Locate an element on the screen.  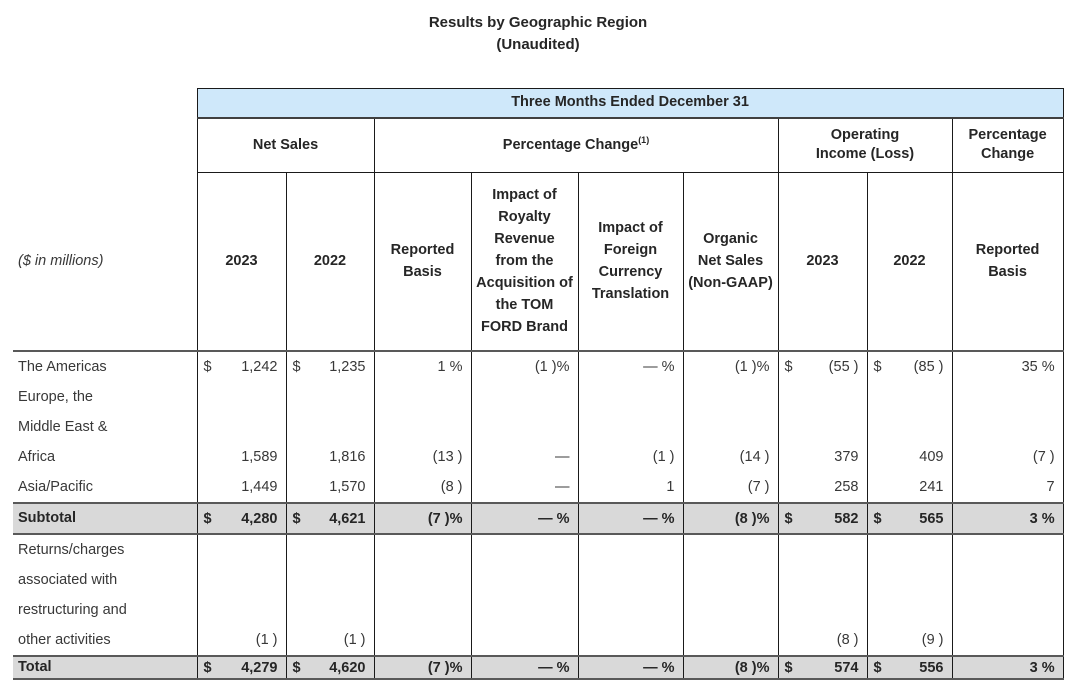
cell-value: 4,621 is located at coordinates (347, 518).